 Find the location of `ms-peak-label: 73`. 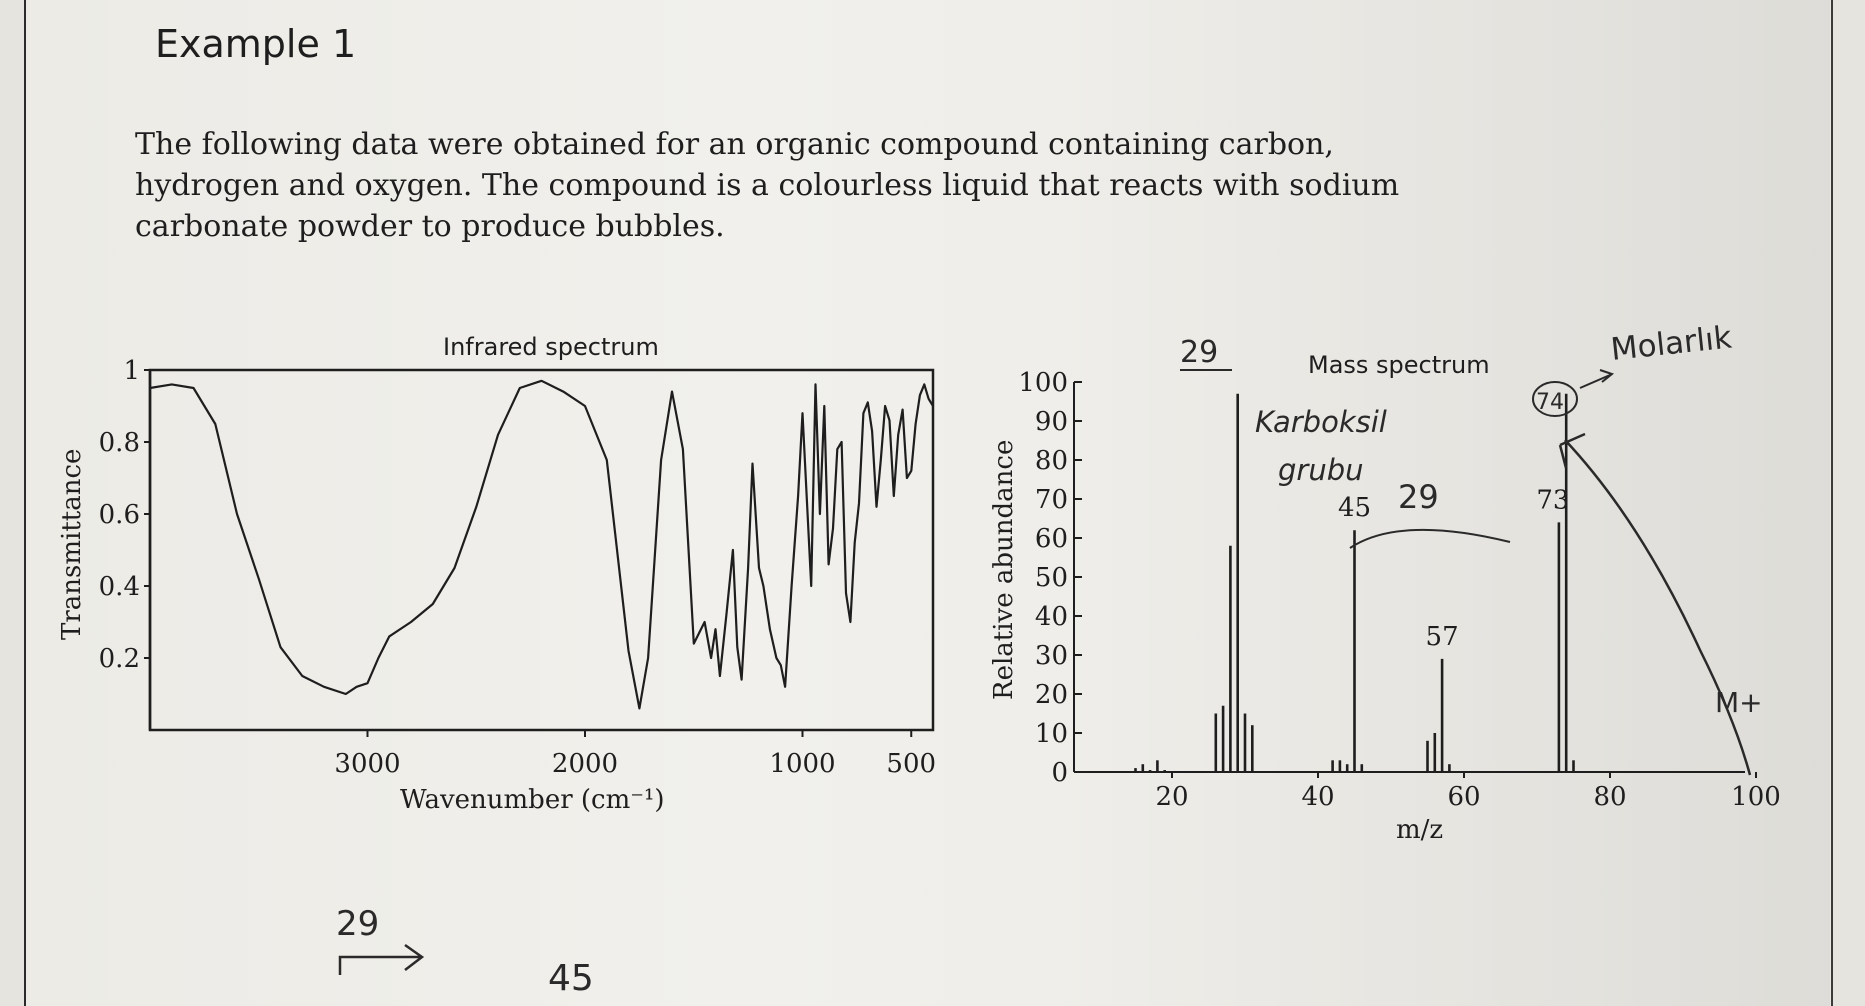

ms-peak-label: 73 is located at coordinates (1552, 500).